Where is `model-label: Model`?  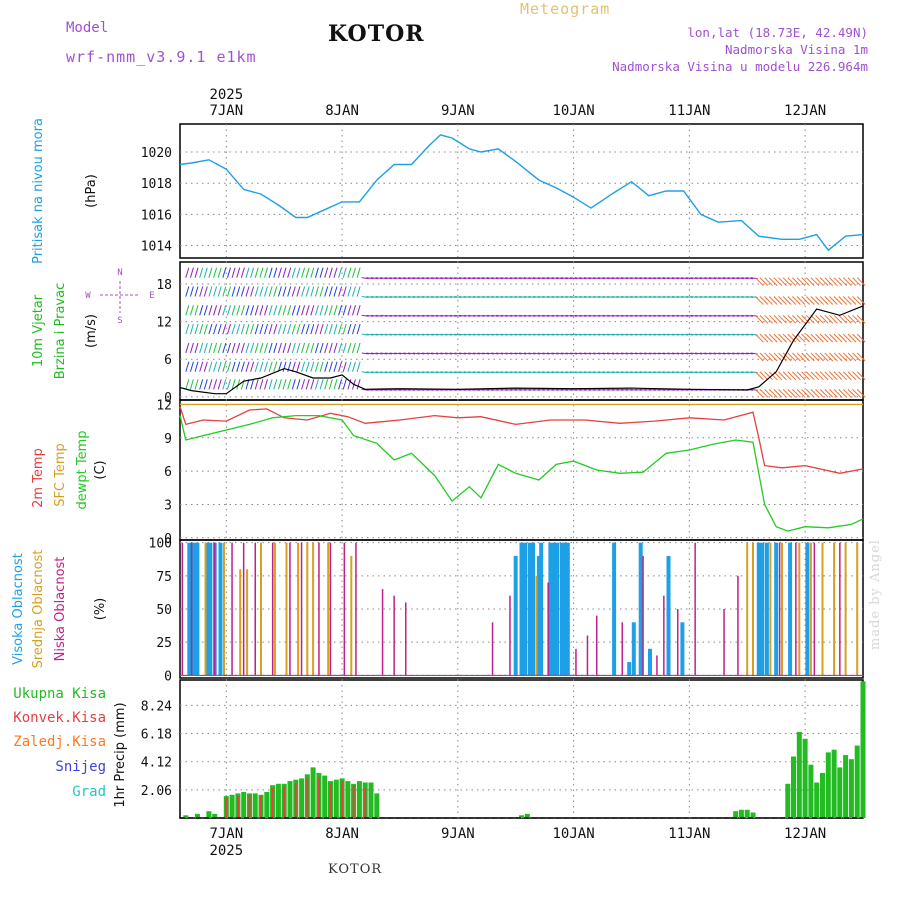
model-label: Model is located at coordinates (87, 28).